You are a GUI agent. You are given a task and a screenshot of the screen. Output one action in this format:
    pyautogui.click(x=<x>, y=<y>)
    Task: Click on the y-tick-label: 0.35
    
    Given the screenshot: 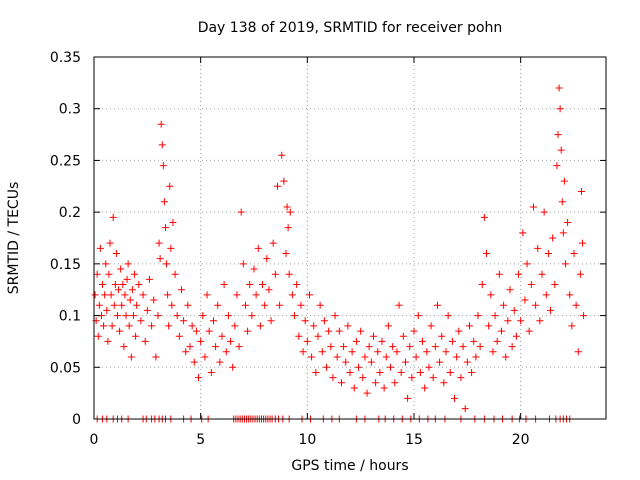 What is the action you would take?
    pyautogui.click(x=65, y=58)
    